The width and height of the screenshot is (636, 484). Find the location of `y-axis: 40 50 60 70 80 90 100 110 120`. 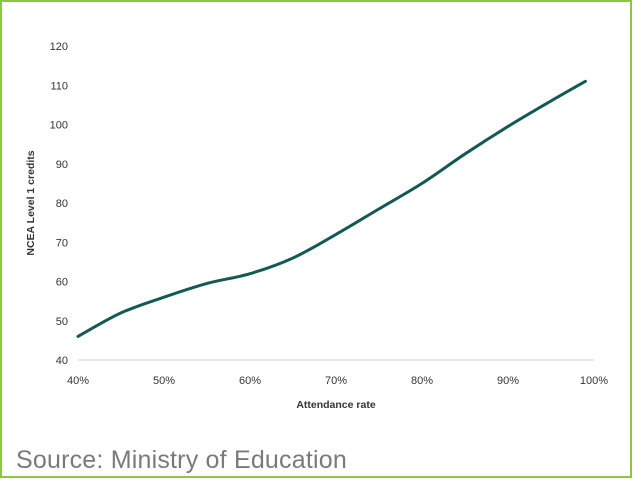

y-axis: 40 50 60 70 80 90 100 110 120 is located at coordinates (59, 204).